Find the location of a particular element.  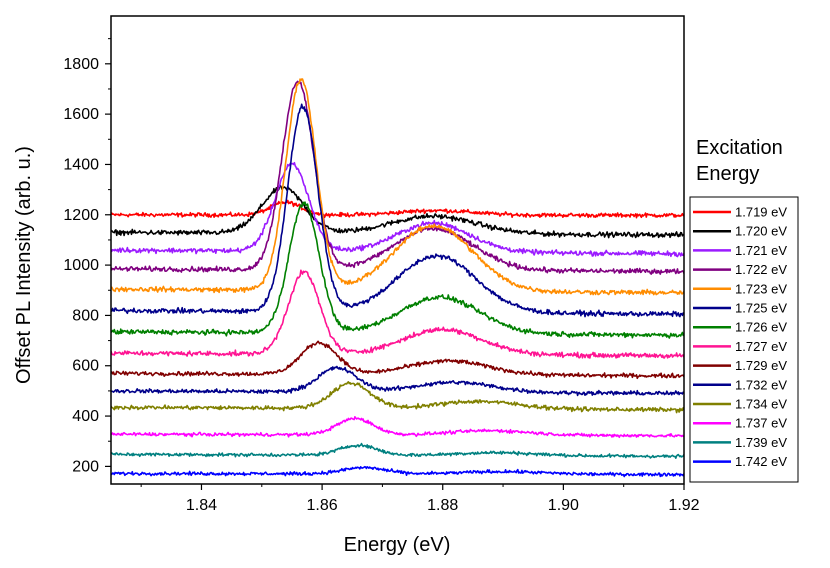

legend-label: 1.719 eV is located at coordinates (761, 212).